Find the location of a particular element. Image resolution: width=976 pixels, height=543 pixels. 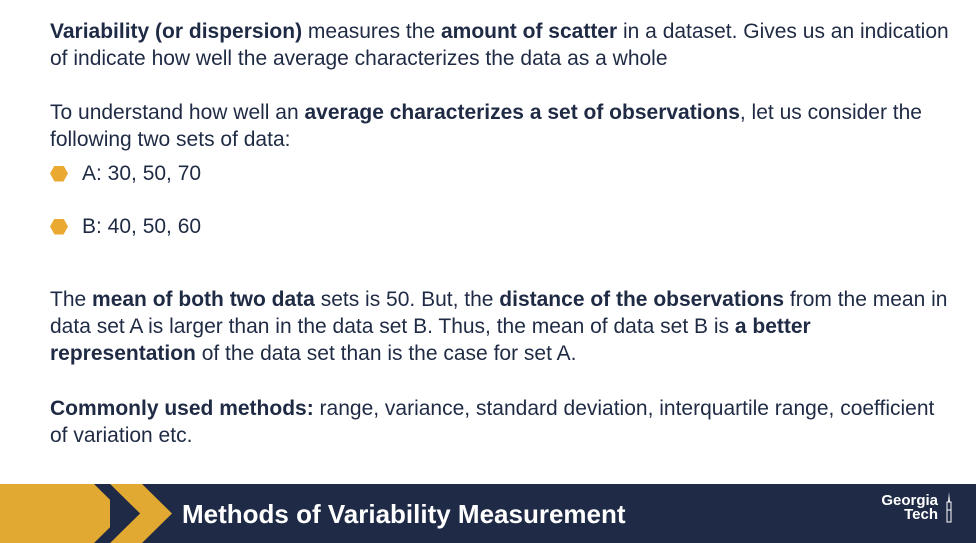

georgia-tech-logo: Georgia Tech is located at coordinates (917, 508).